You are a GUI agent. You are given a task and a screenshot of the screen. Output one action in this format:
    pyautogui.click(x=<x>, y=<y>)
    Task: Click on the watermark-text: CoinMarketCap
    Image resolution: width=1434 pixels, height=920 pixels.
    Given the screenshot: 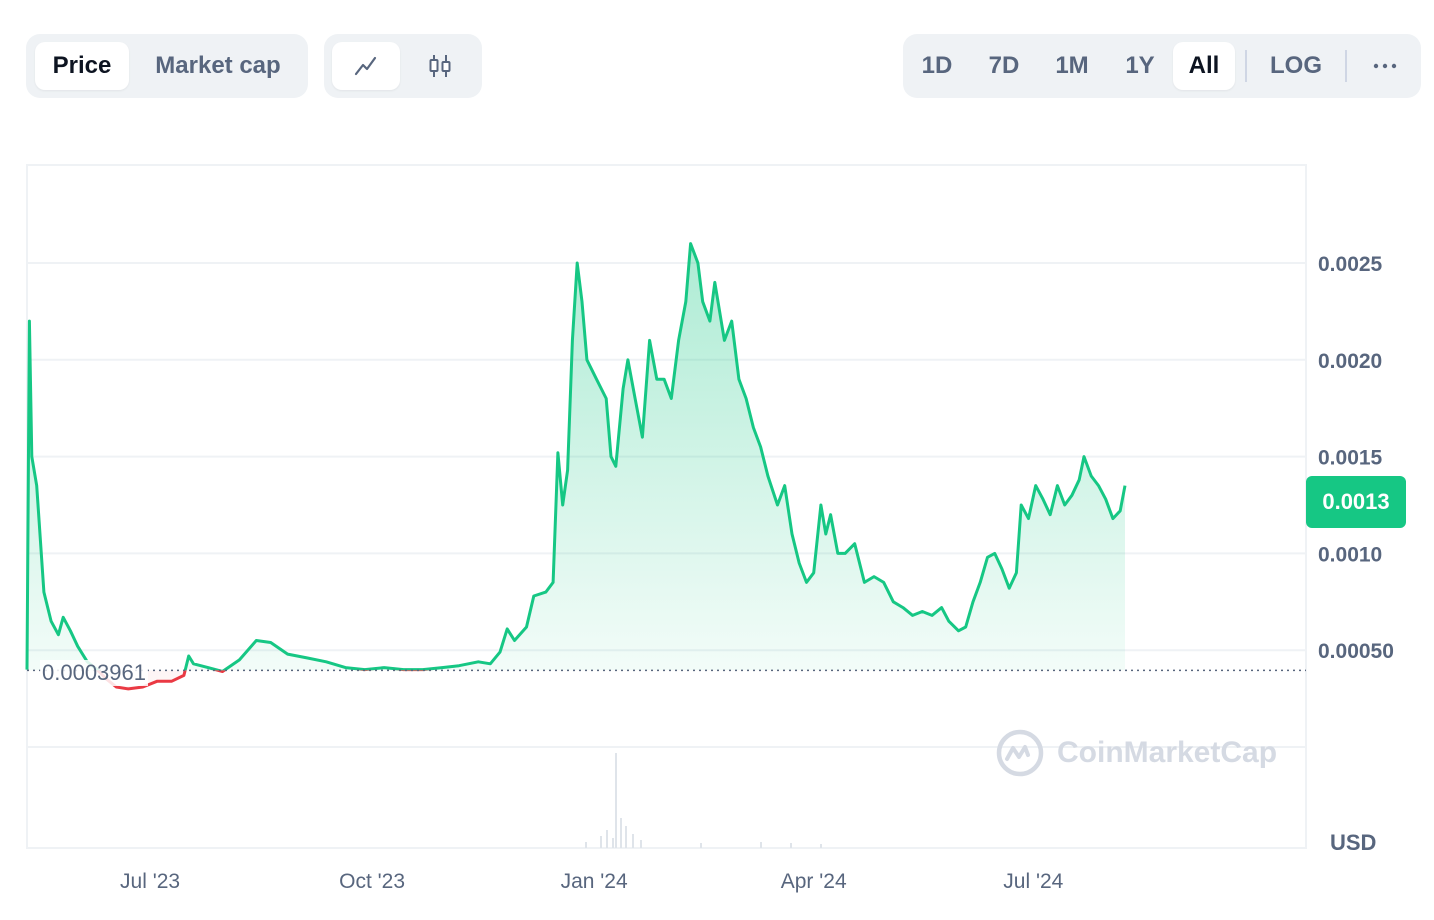 What is the action you would take?
    pyautogui.click(x=1167, y=752)
    